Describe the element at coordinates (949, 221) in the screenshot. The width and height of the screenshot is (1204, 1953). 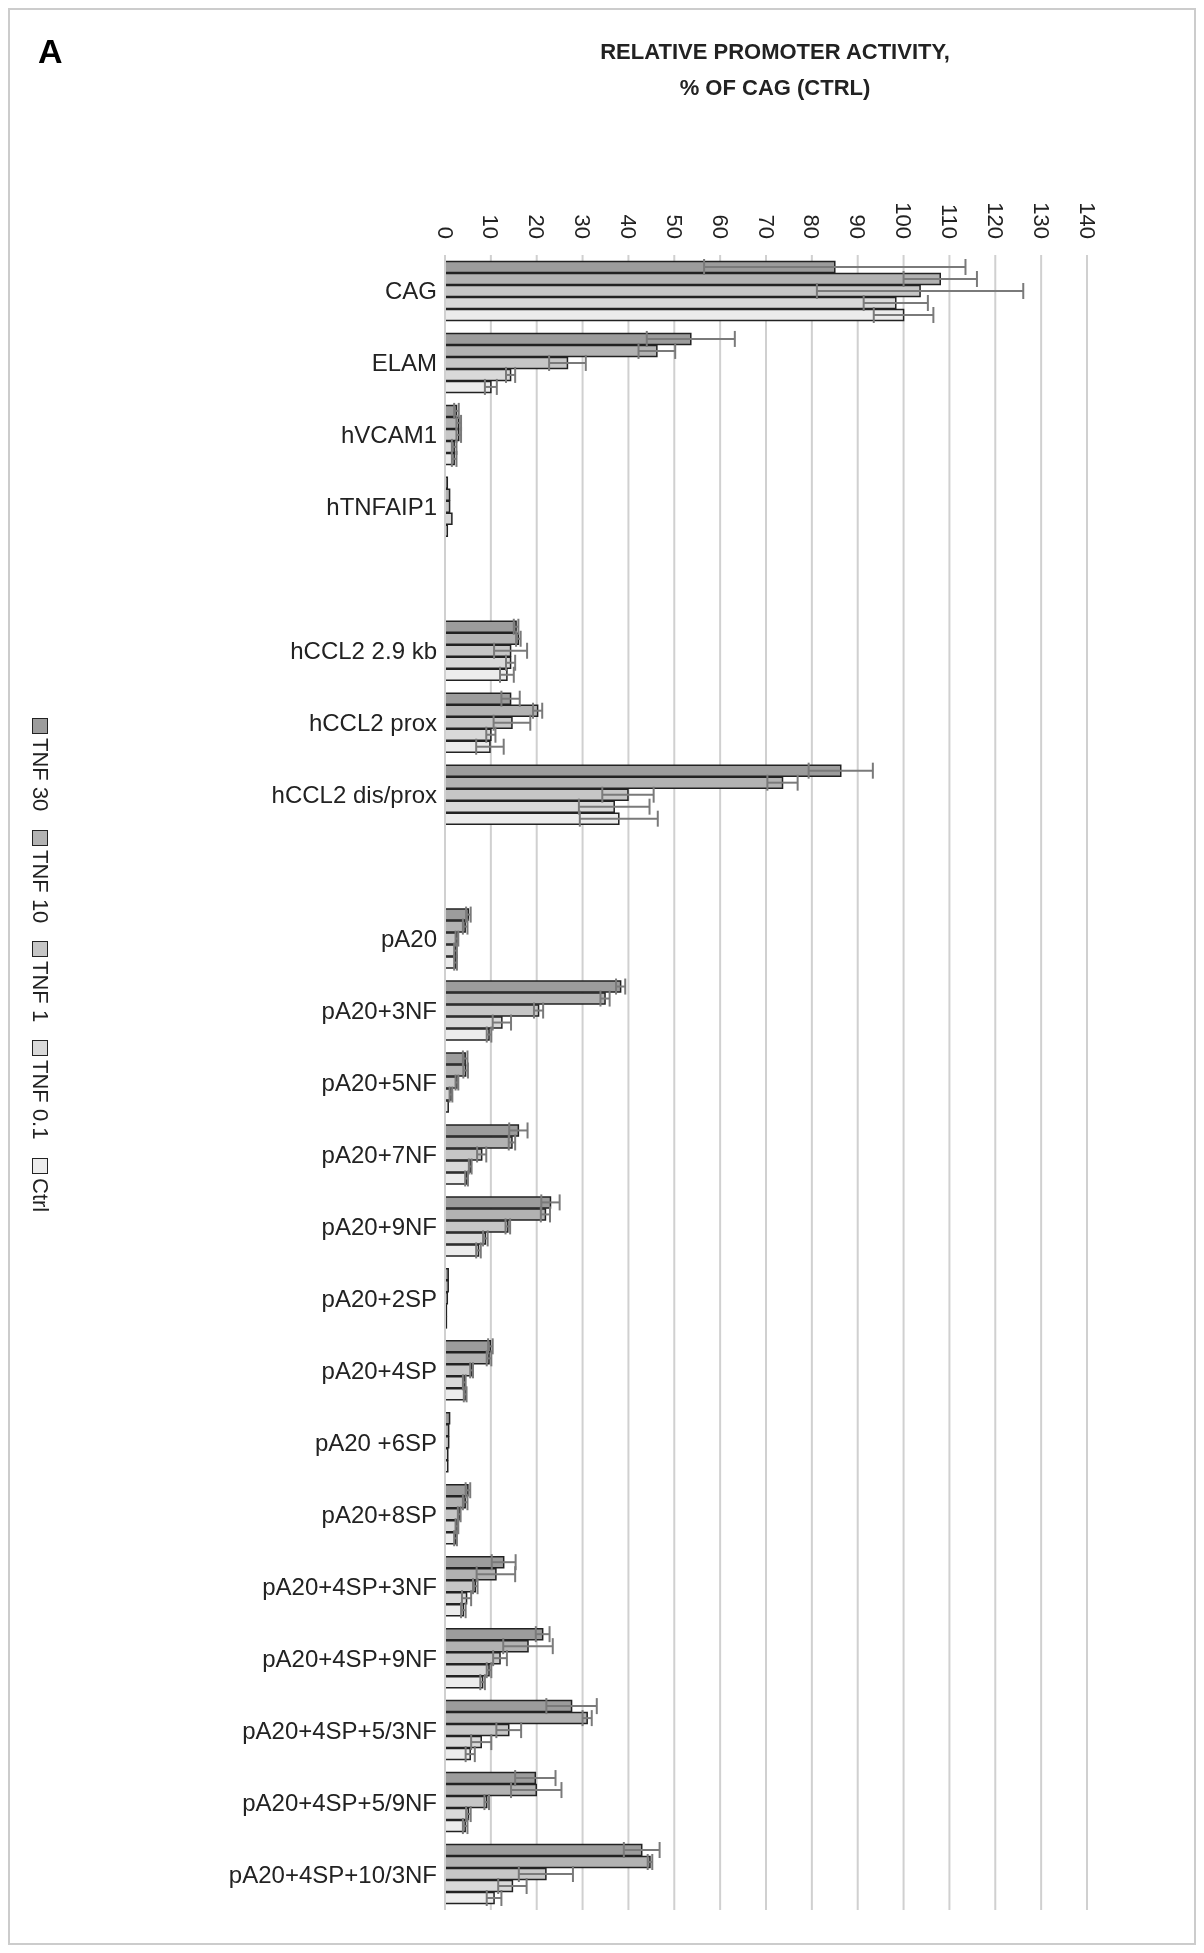
I see `x-tick-label: 110` at that location.